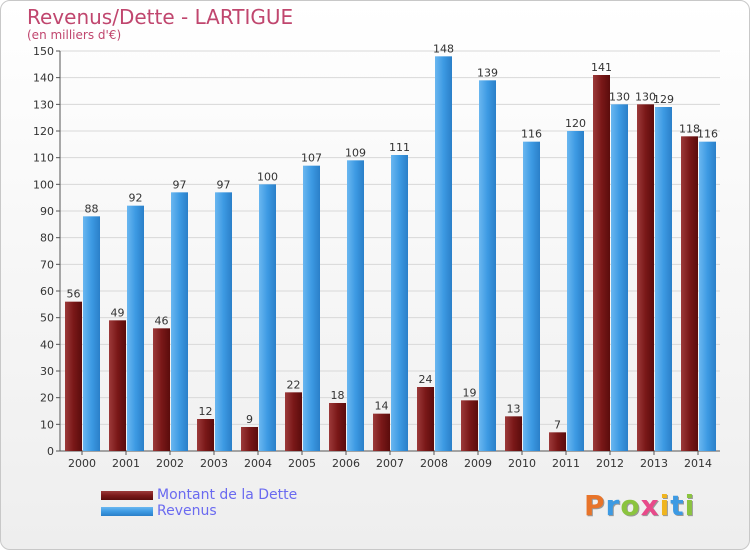 The width and height of the screenshot is (750, 550). I want to click on x-tick-label: 2012, so click(610, 463).